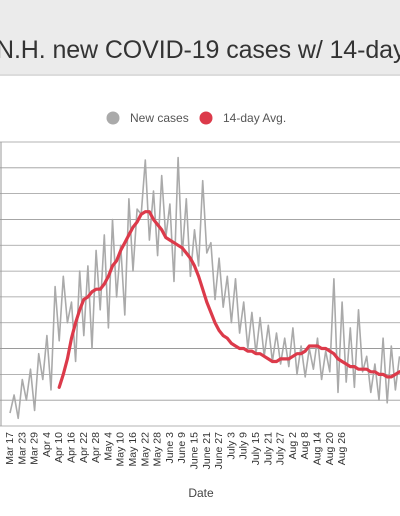 This screenshot has height=516, width=400. Describe the element at coordinates (268, 448) in the screenshot. I see `x-tick-label: July 21` at that location.